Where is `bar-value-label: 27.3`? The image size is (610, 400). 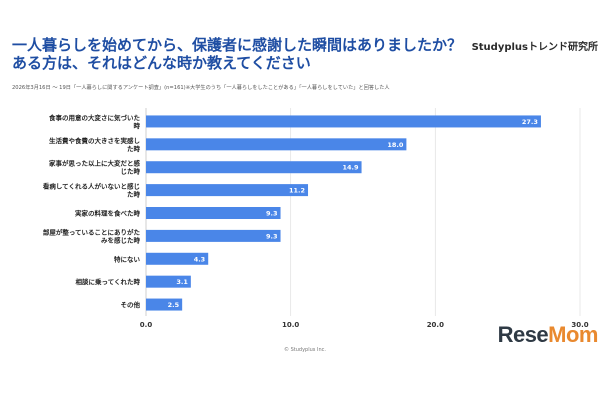 bar-value-label: 27.3 is located at coordinates (530, 122).